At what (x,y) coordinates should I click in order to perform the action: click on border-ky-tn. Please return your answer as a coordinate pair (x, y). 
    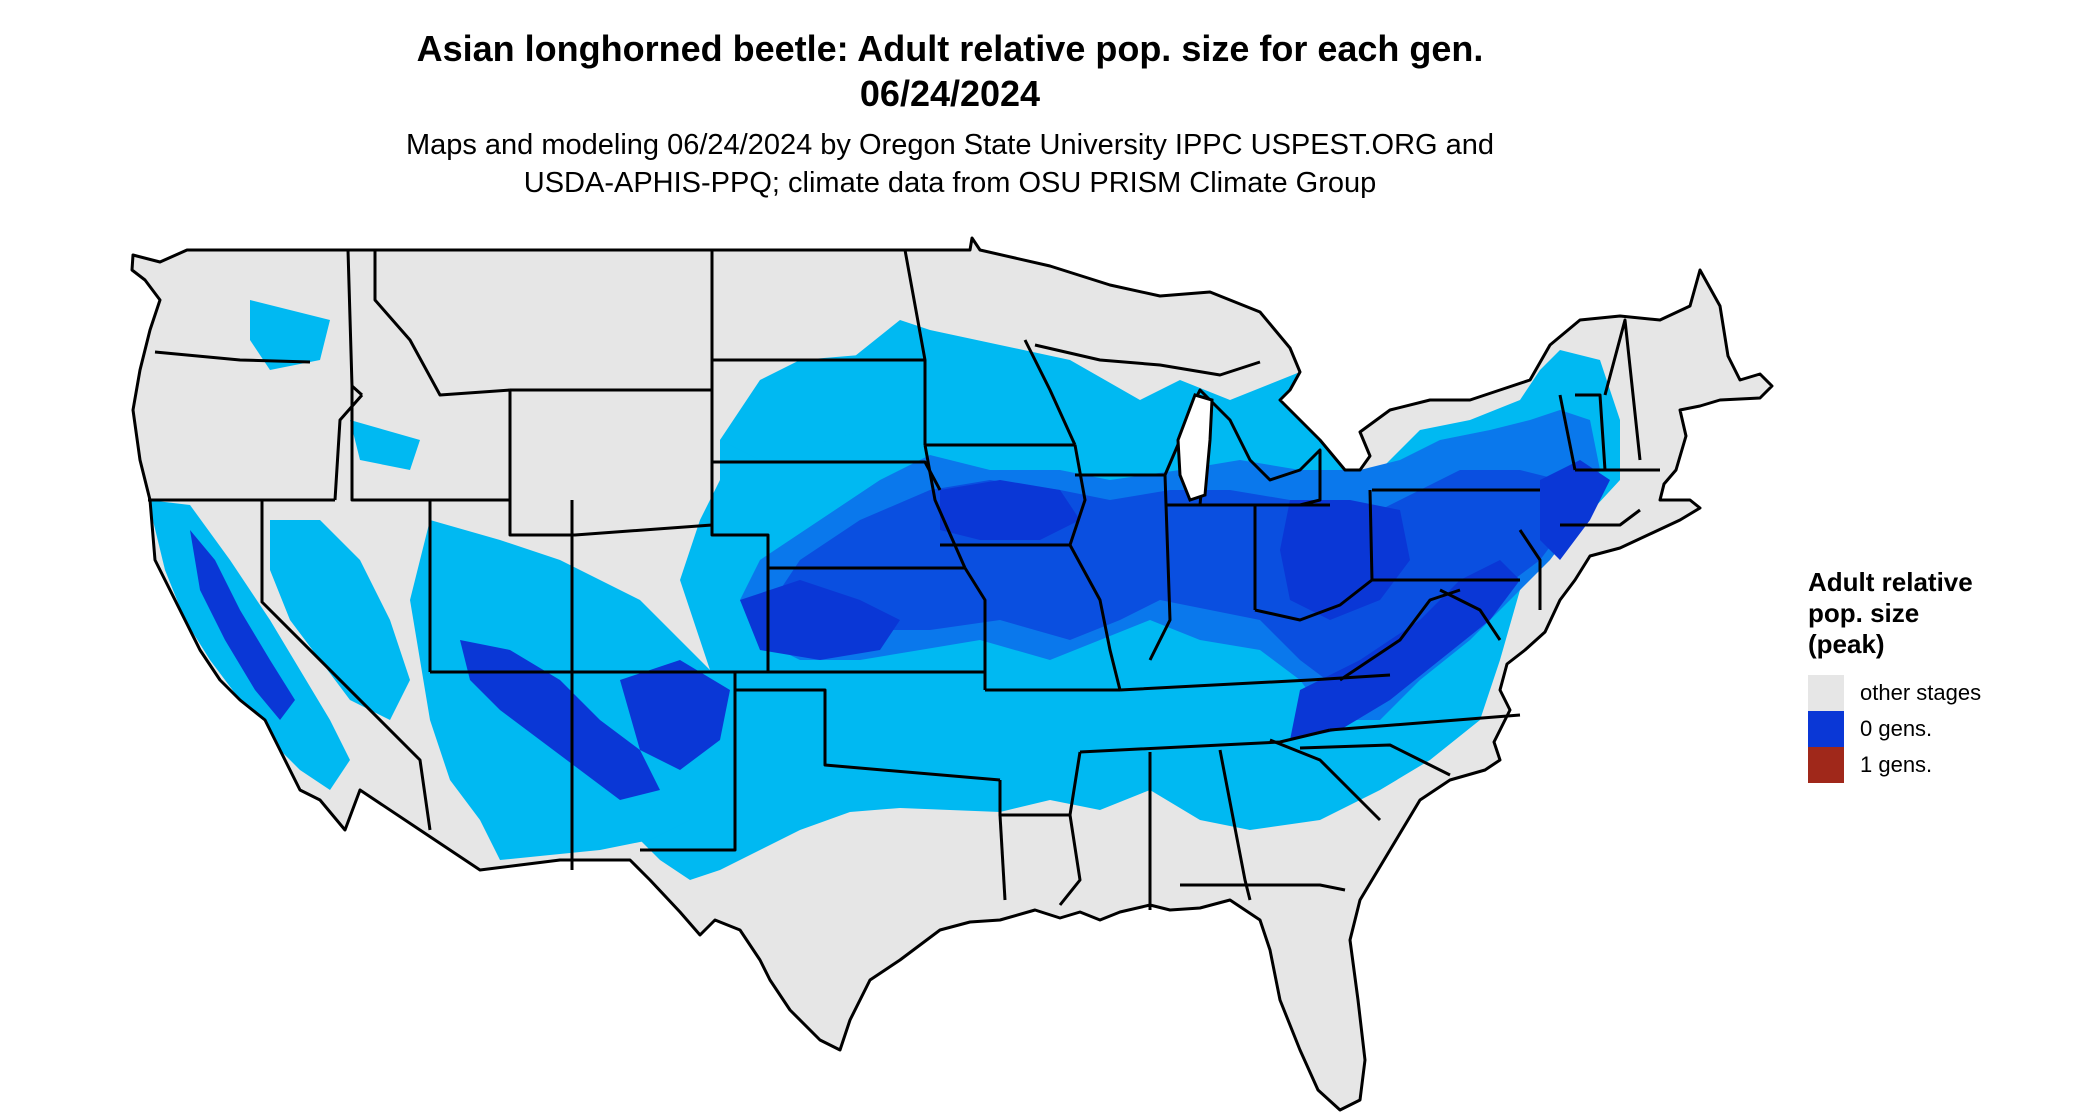
    Looking at the image, I should click on (1255, 682).